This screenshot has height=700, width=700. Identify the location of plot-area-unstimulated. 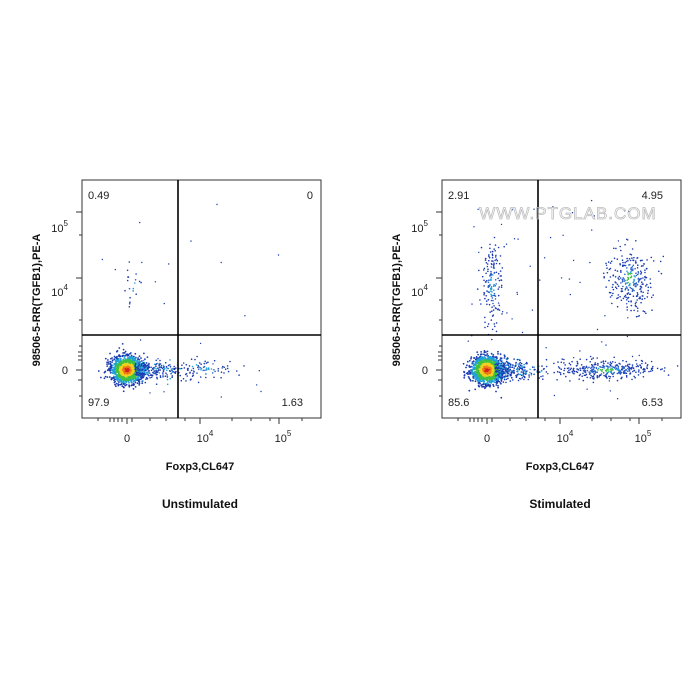
(201, 299).